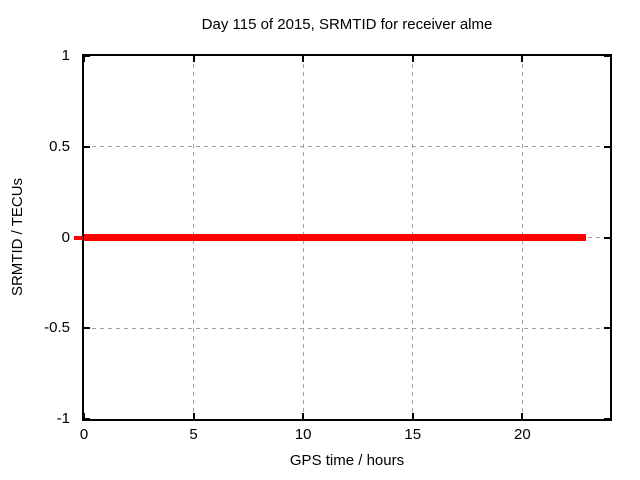  What do you see at coordinates (335, 237) in the screenshot?
I see `series-line-srmtid` at bounding box center [335, 237].